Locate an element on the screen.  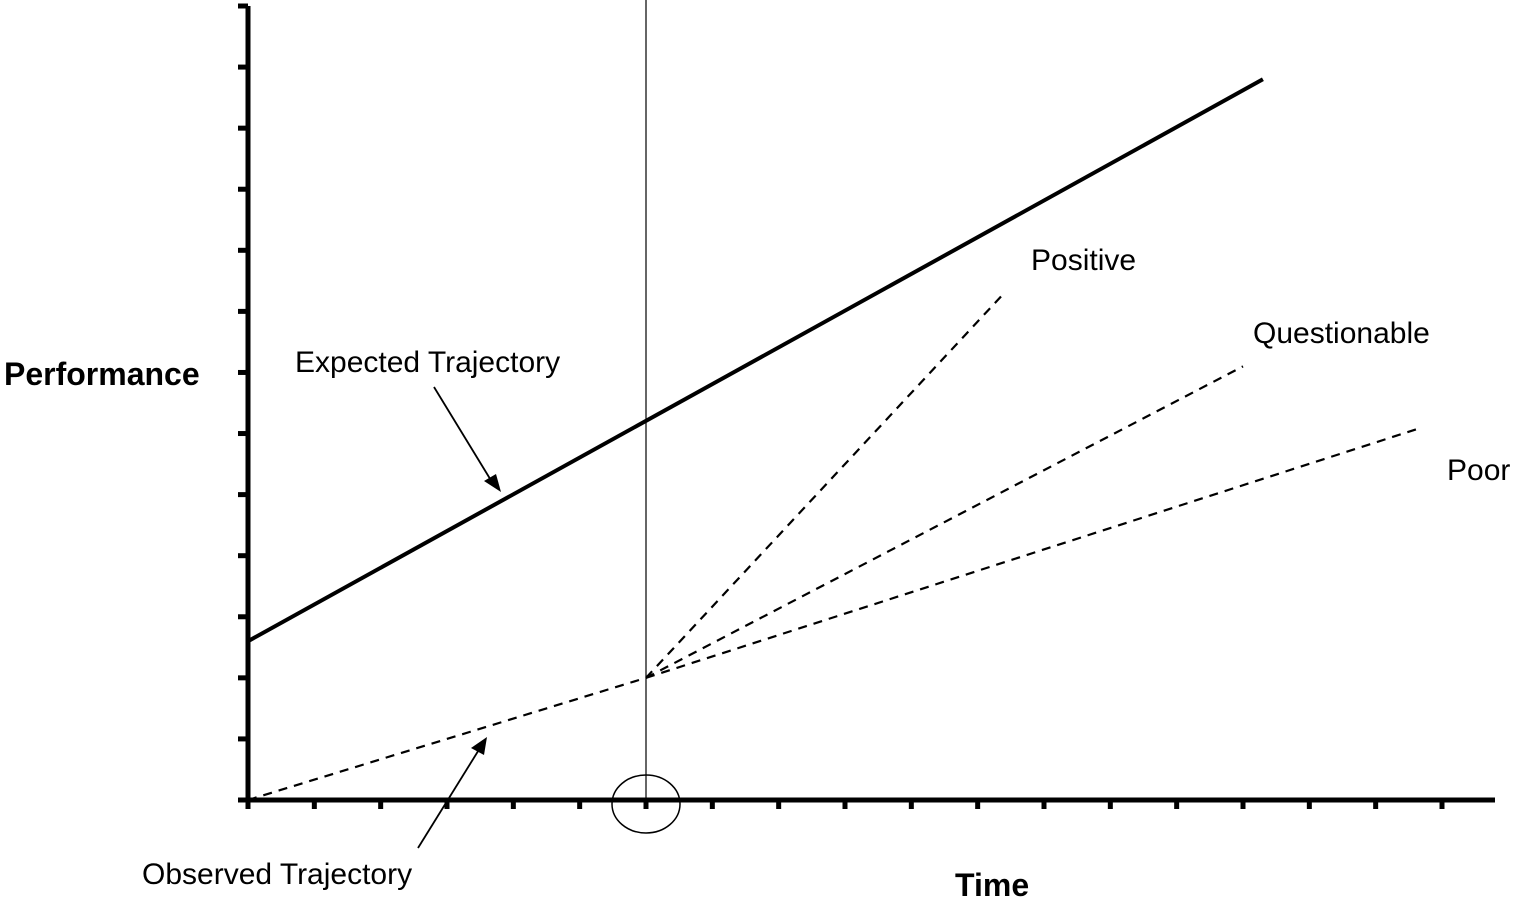
series-line-questionable is located at coordinates (944, 522).